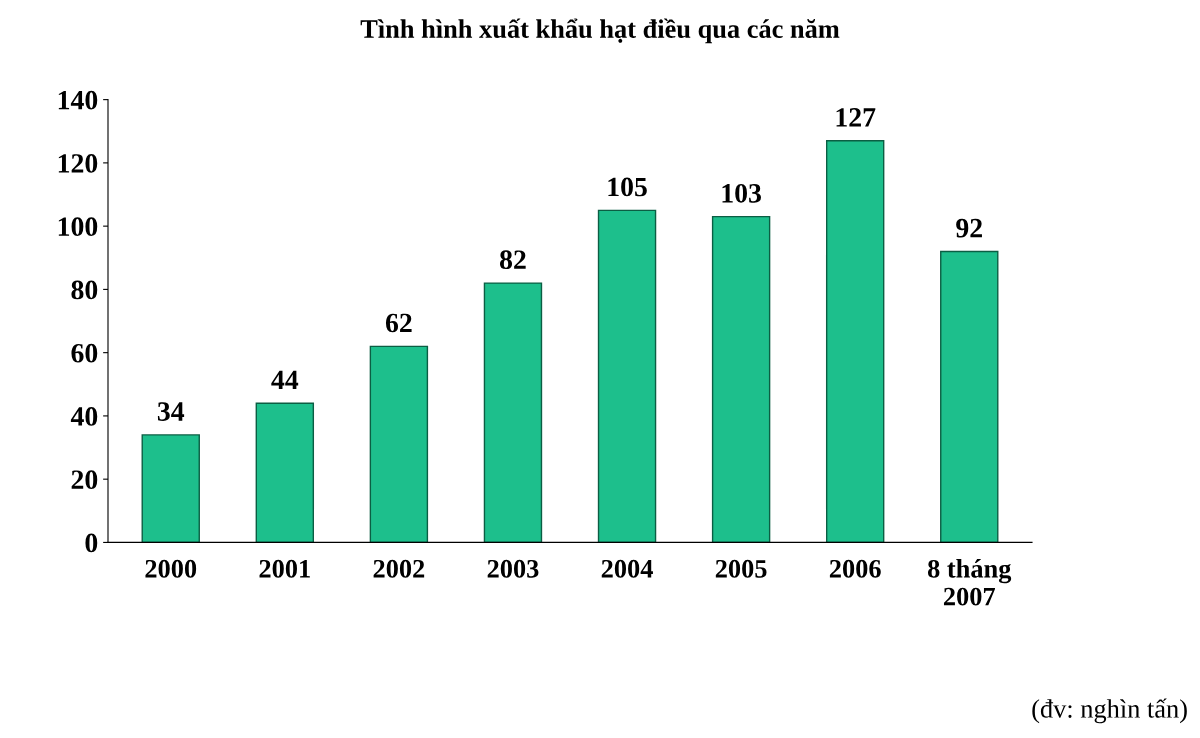 This screenshot has height=738, width=1200. I want to click on x-tick-label: 2005, so click(741, 568).